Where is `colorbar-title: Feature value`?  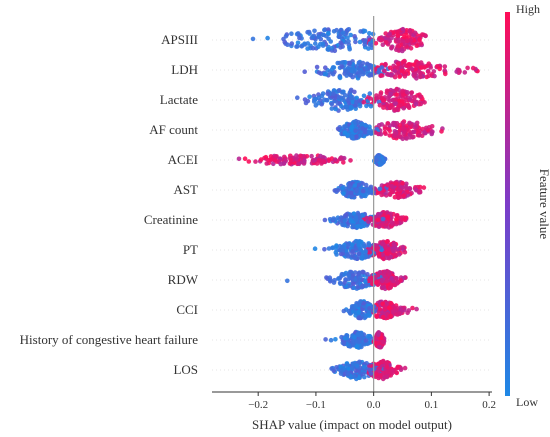 colorbar-title: Feature value is located at coordinates (543, 204).